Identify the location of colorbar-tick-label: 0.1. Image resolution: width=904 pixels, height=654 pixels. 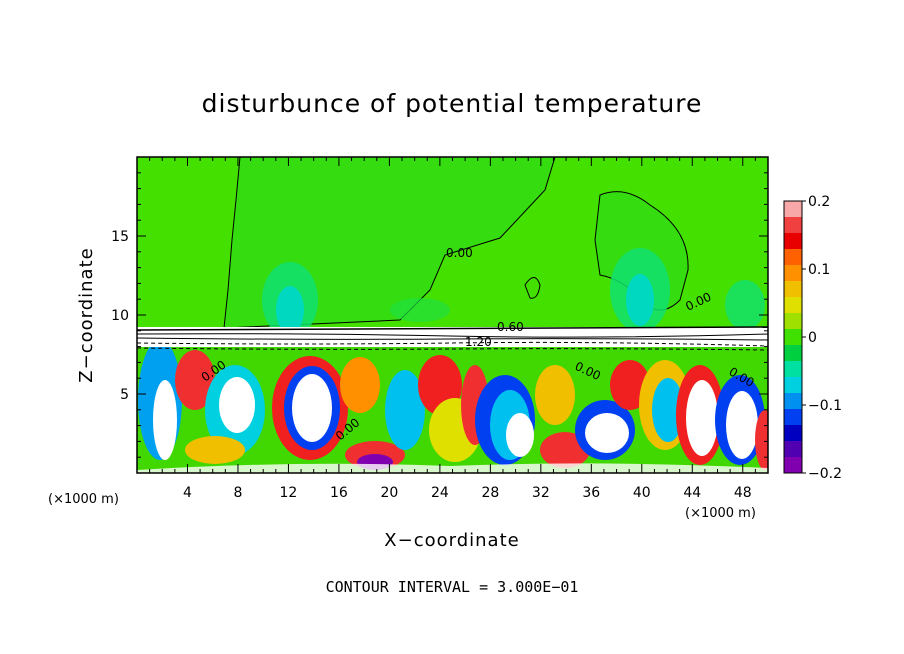
(819, 270).